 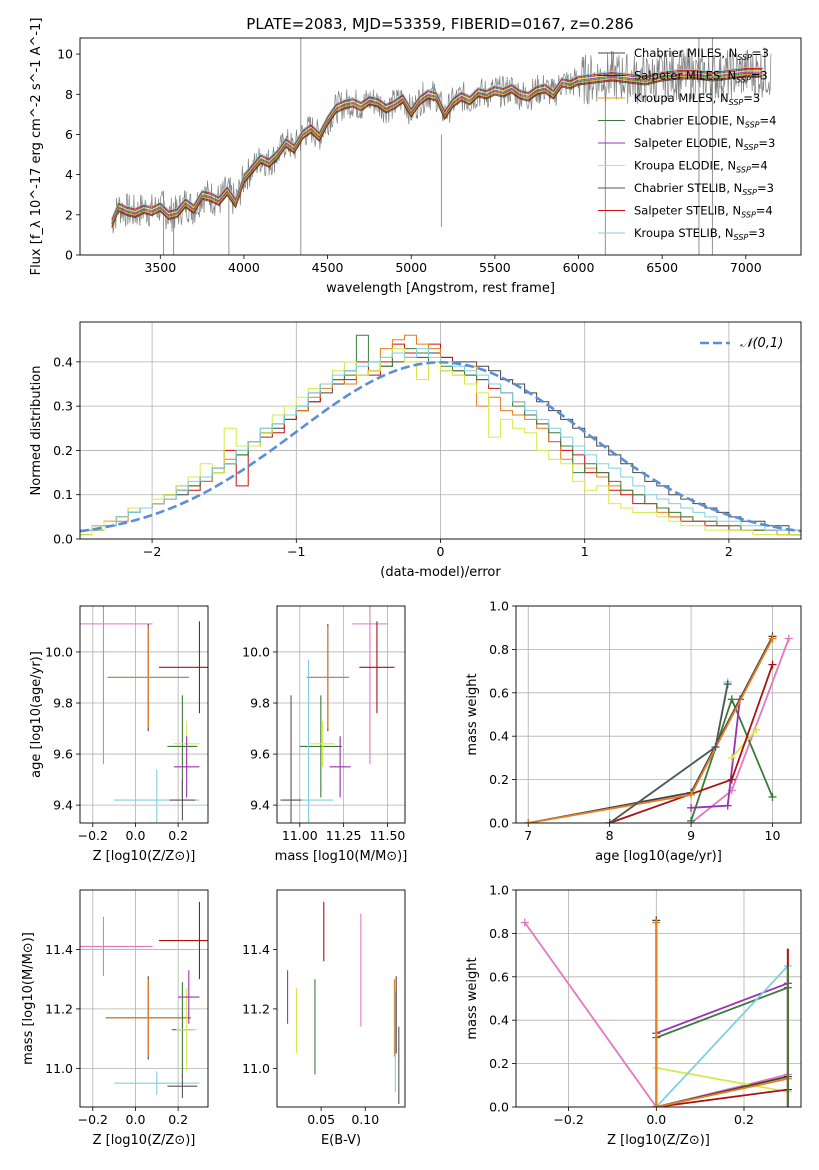 I want to click on y-tick-label: 0.4, so click(x=63, y=361).